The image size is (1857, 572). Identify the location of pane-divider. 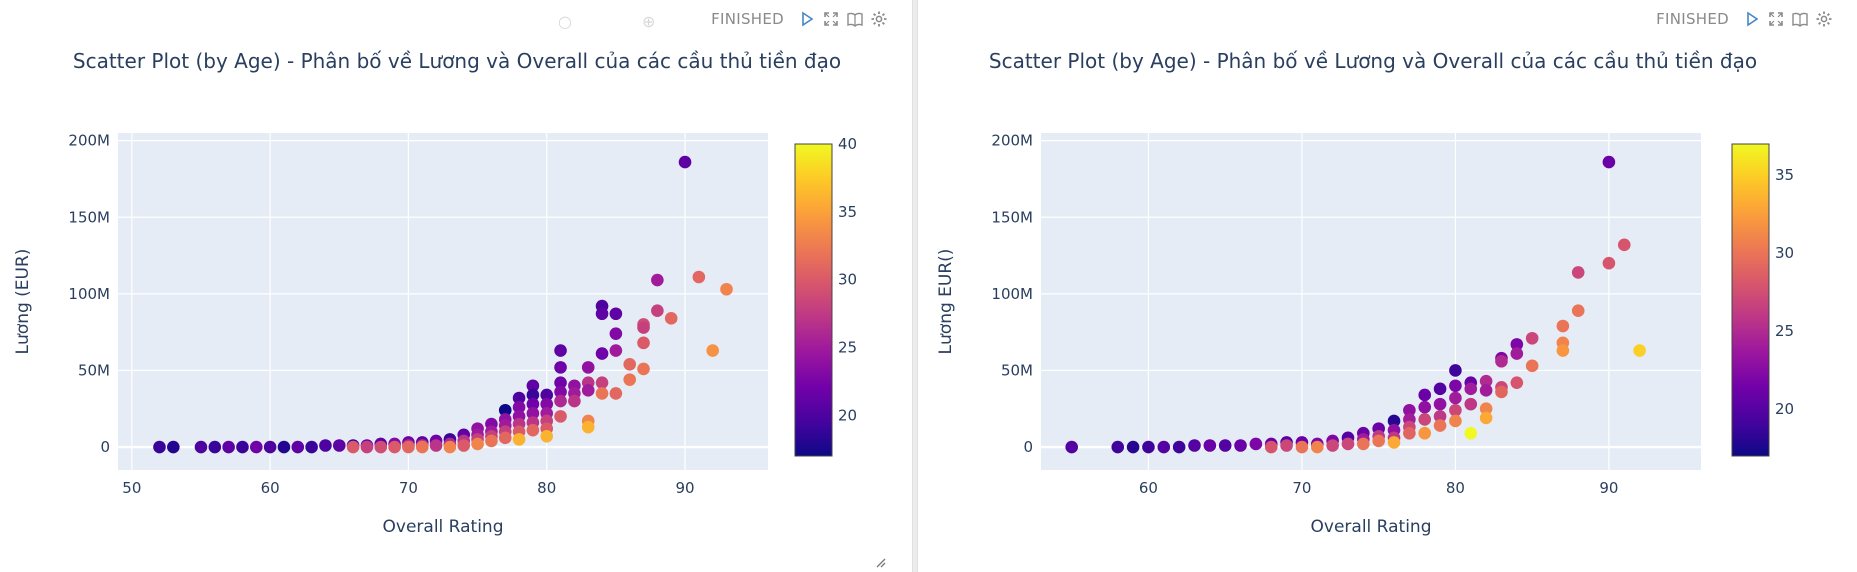
(915, 286).